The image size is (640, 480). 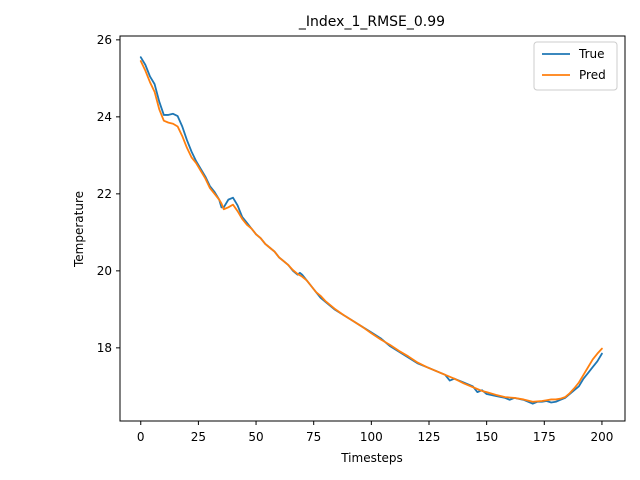 What do you see at coordinates (104, 194) in the screenshot?
I see `y-tick-label: 22` at bounding box center [104, 194].